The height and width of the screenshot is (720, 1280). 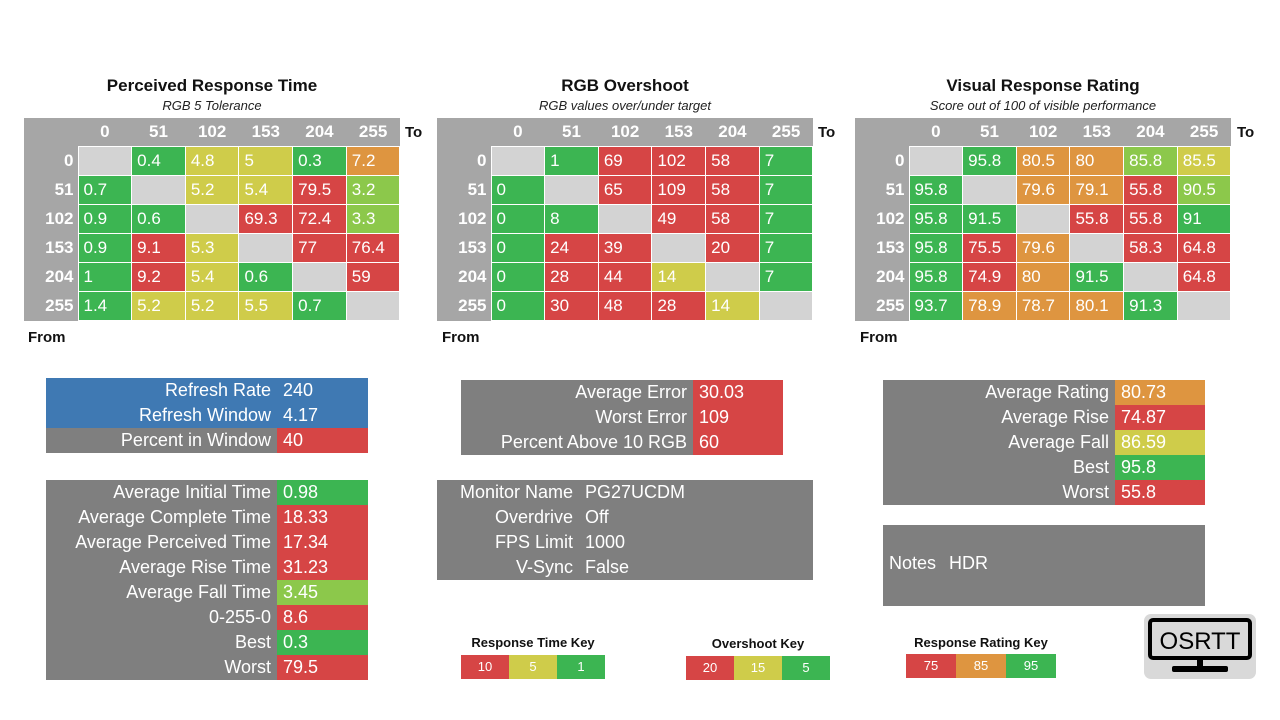 I want to click on stat-row: Percent in Window 40, so click(x=207, y=440).